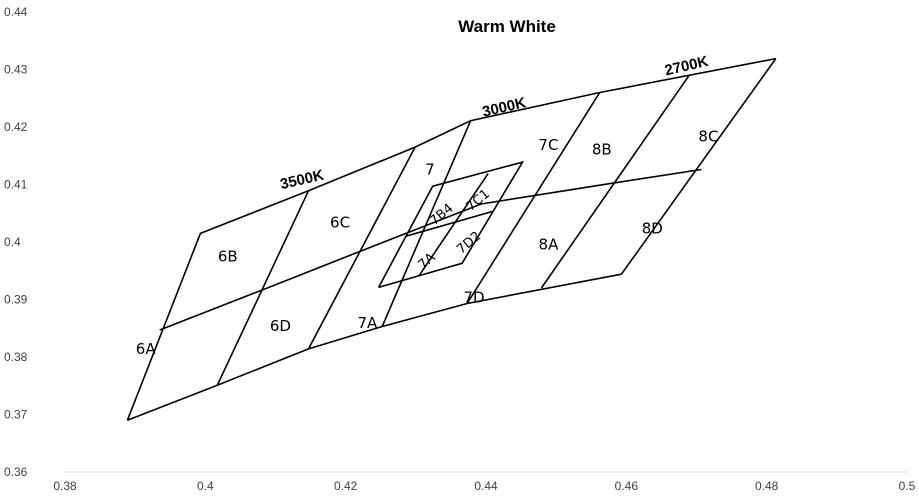 This screenshot has width=919, height=502. Describe the element at coordinates (280, 326) in the screenshot. I see `bin-label: 6D` at that location.